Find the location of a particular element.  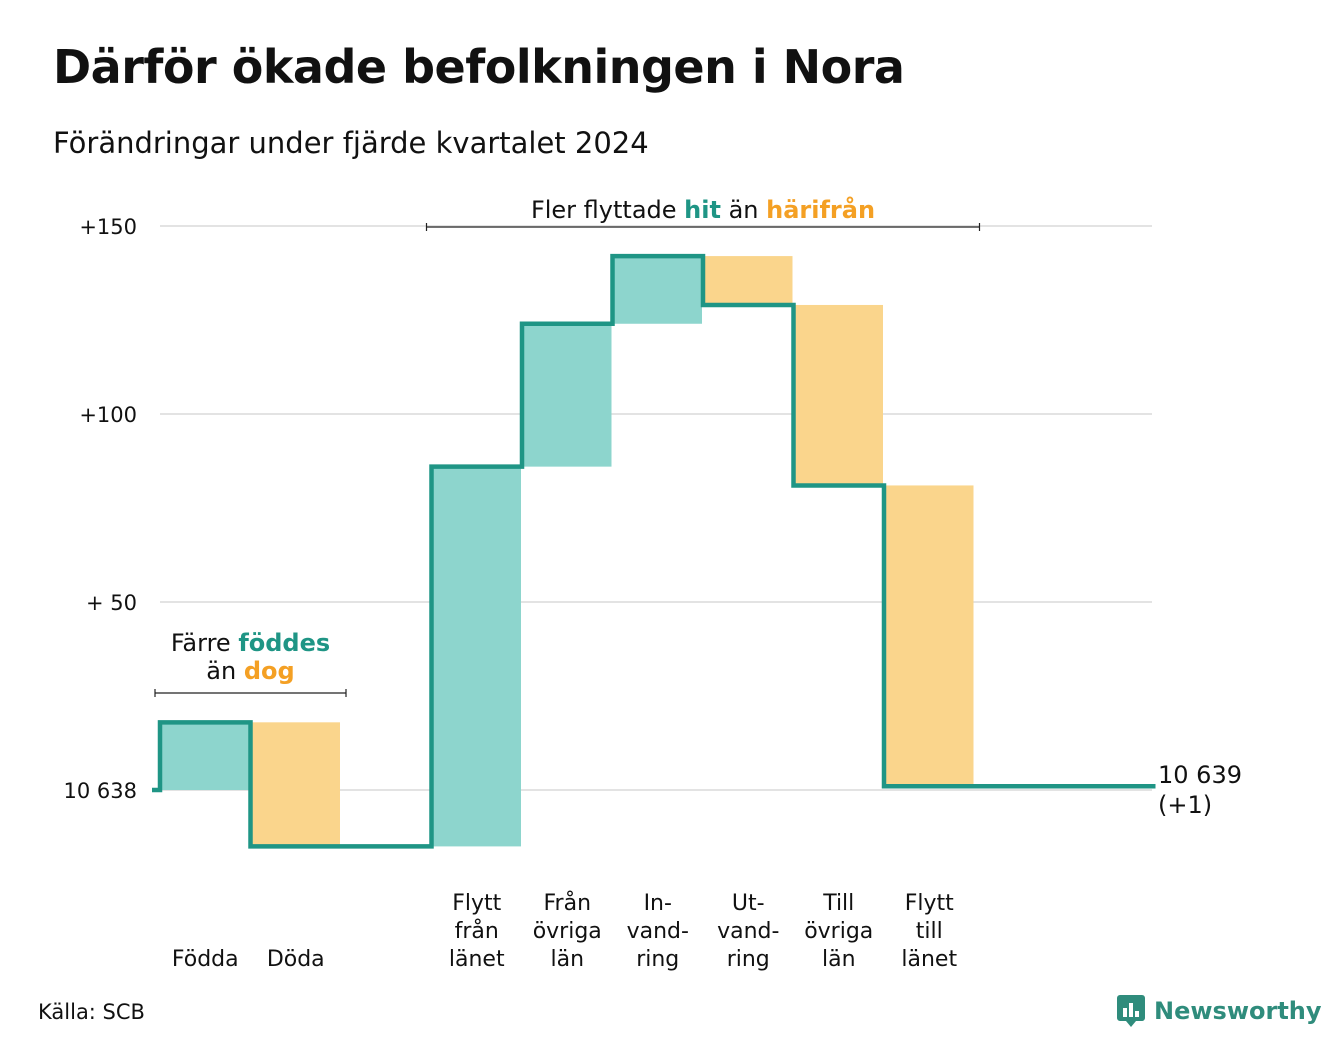

brand-logo: Newsworthy is located at coordinates (1219, 1011).